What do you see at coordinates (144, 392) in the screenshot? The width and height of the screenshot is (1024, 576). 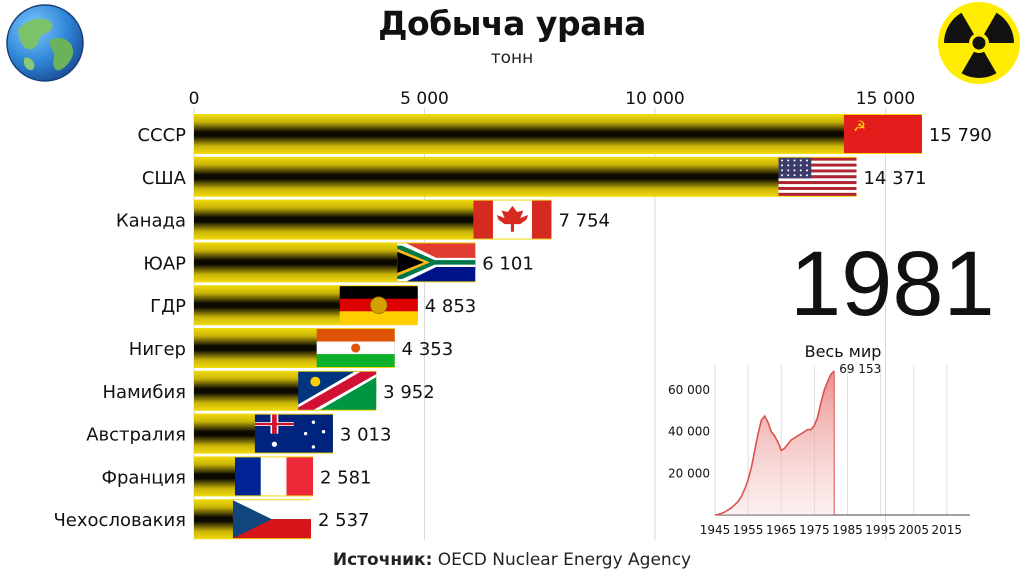 I see `bar-category-label: Намибия` at bounding box center [144, 392].